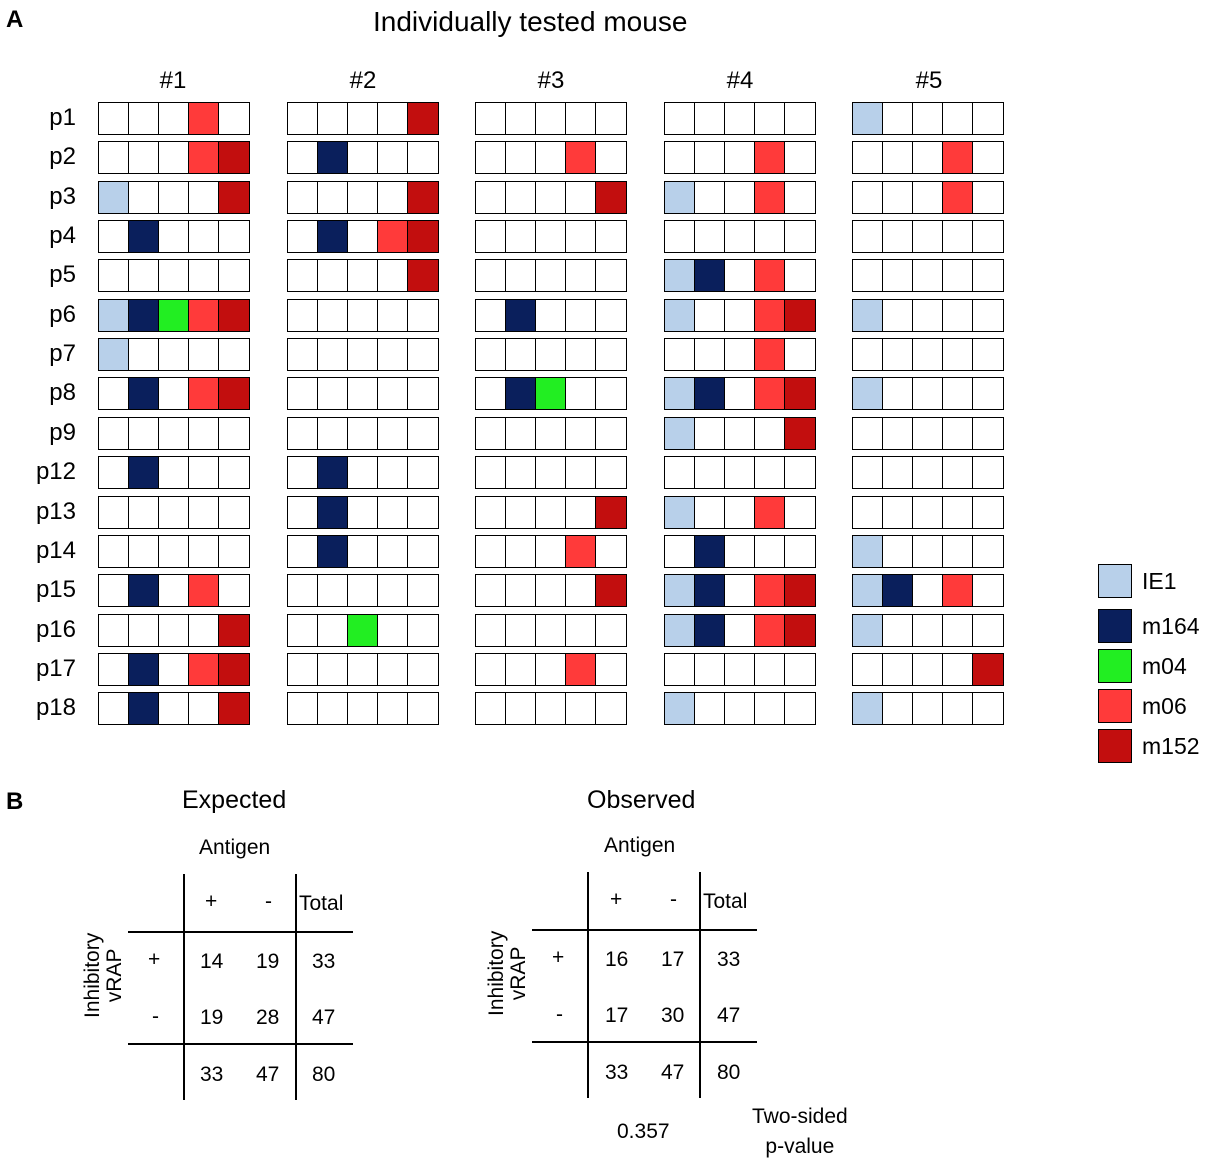 The width and height of the screenshot is (1212, 1162). I want to click on grid-row-mouse3-p14, so click(551, 551).